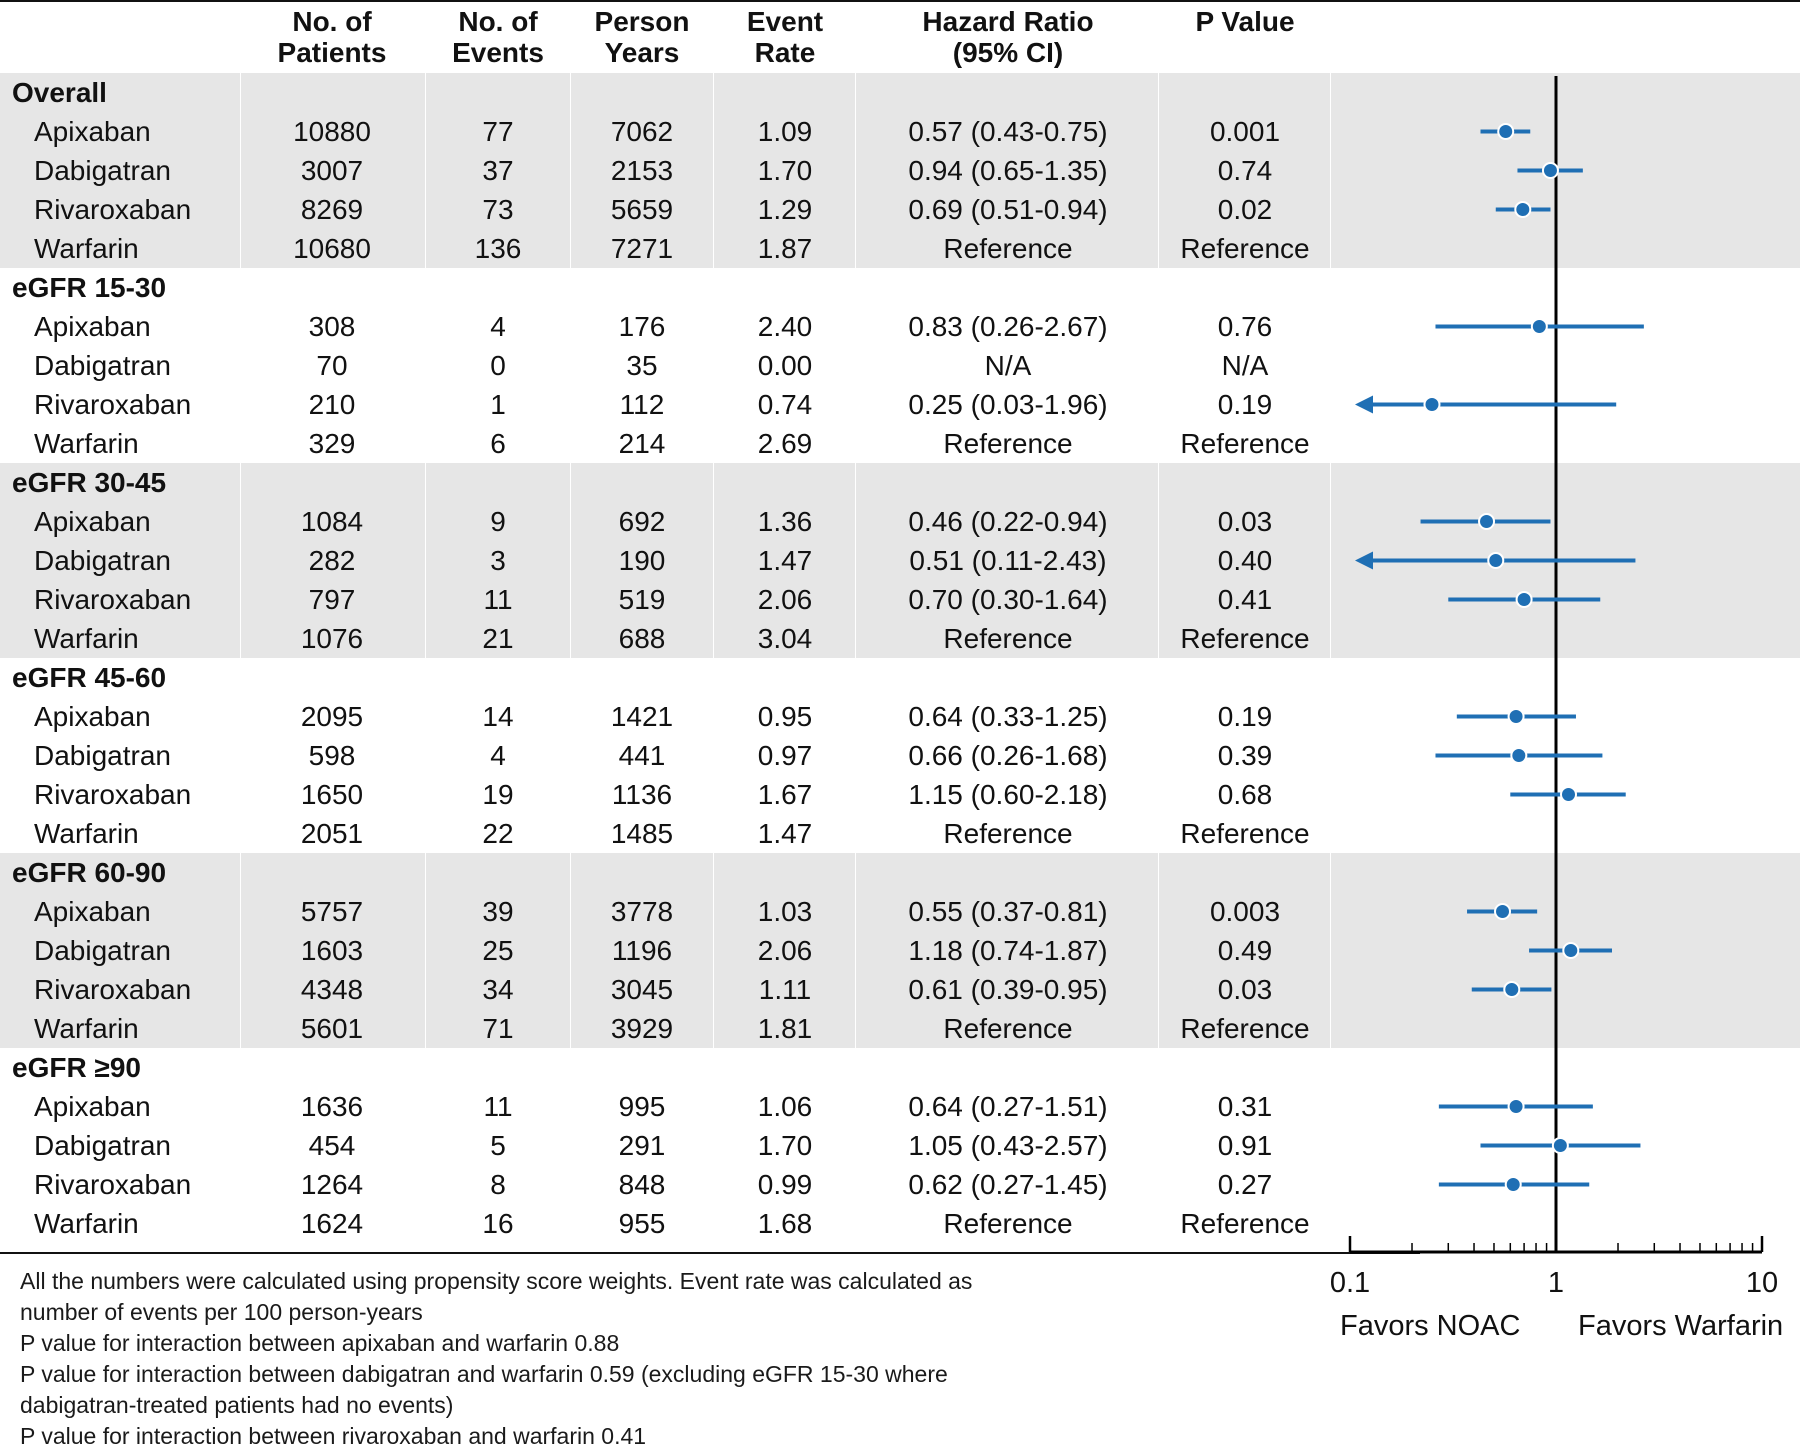  I want to click on event-rate-cell: 1.70, so click(785, 170).